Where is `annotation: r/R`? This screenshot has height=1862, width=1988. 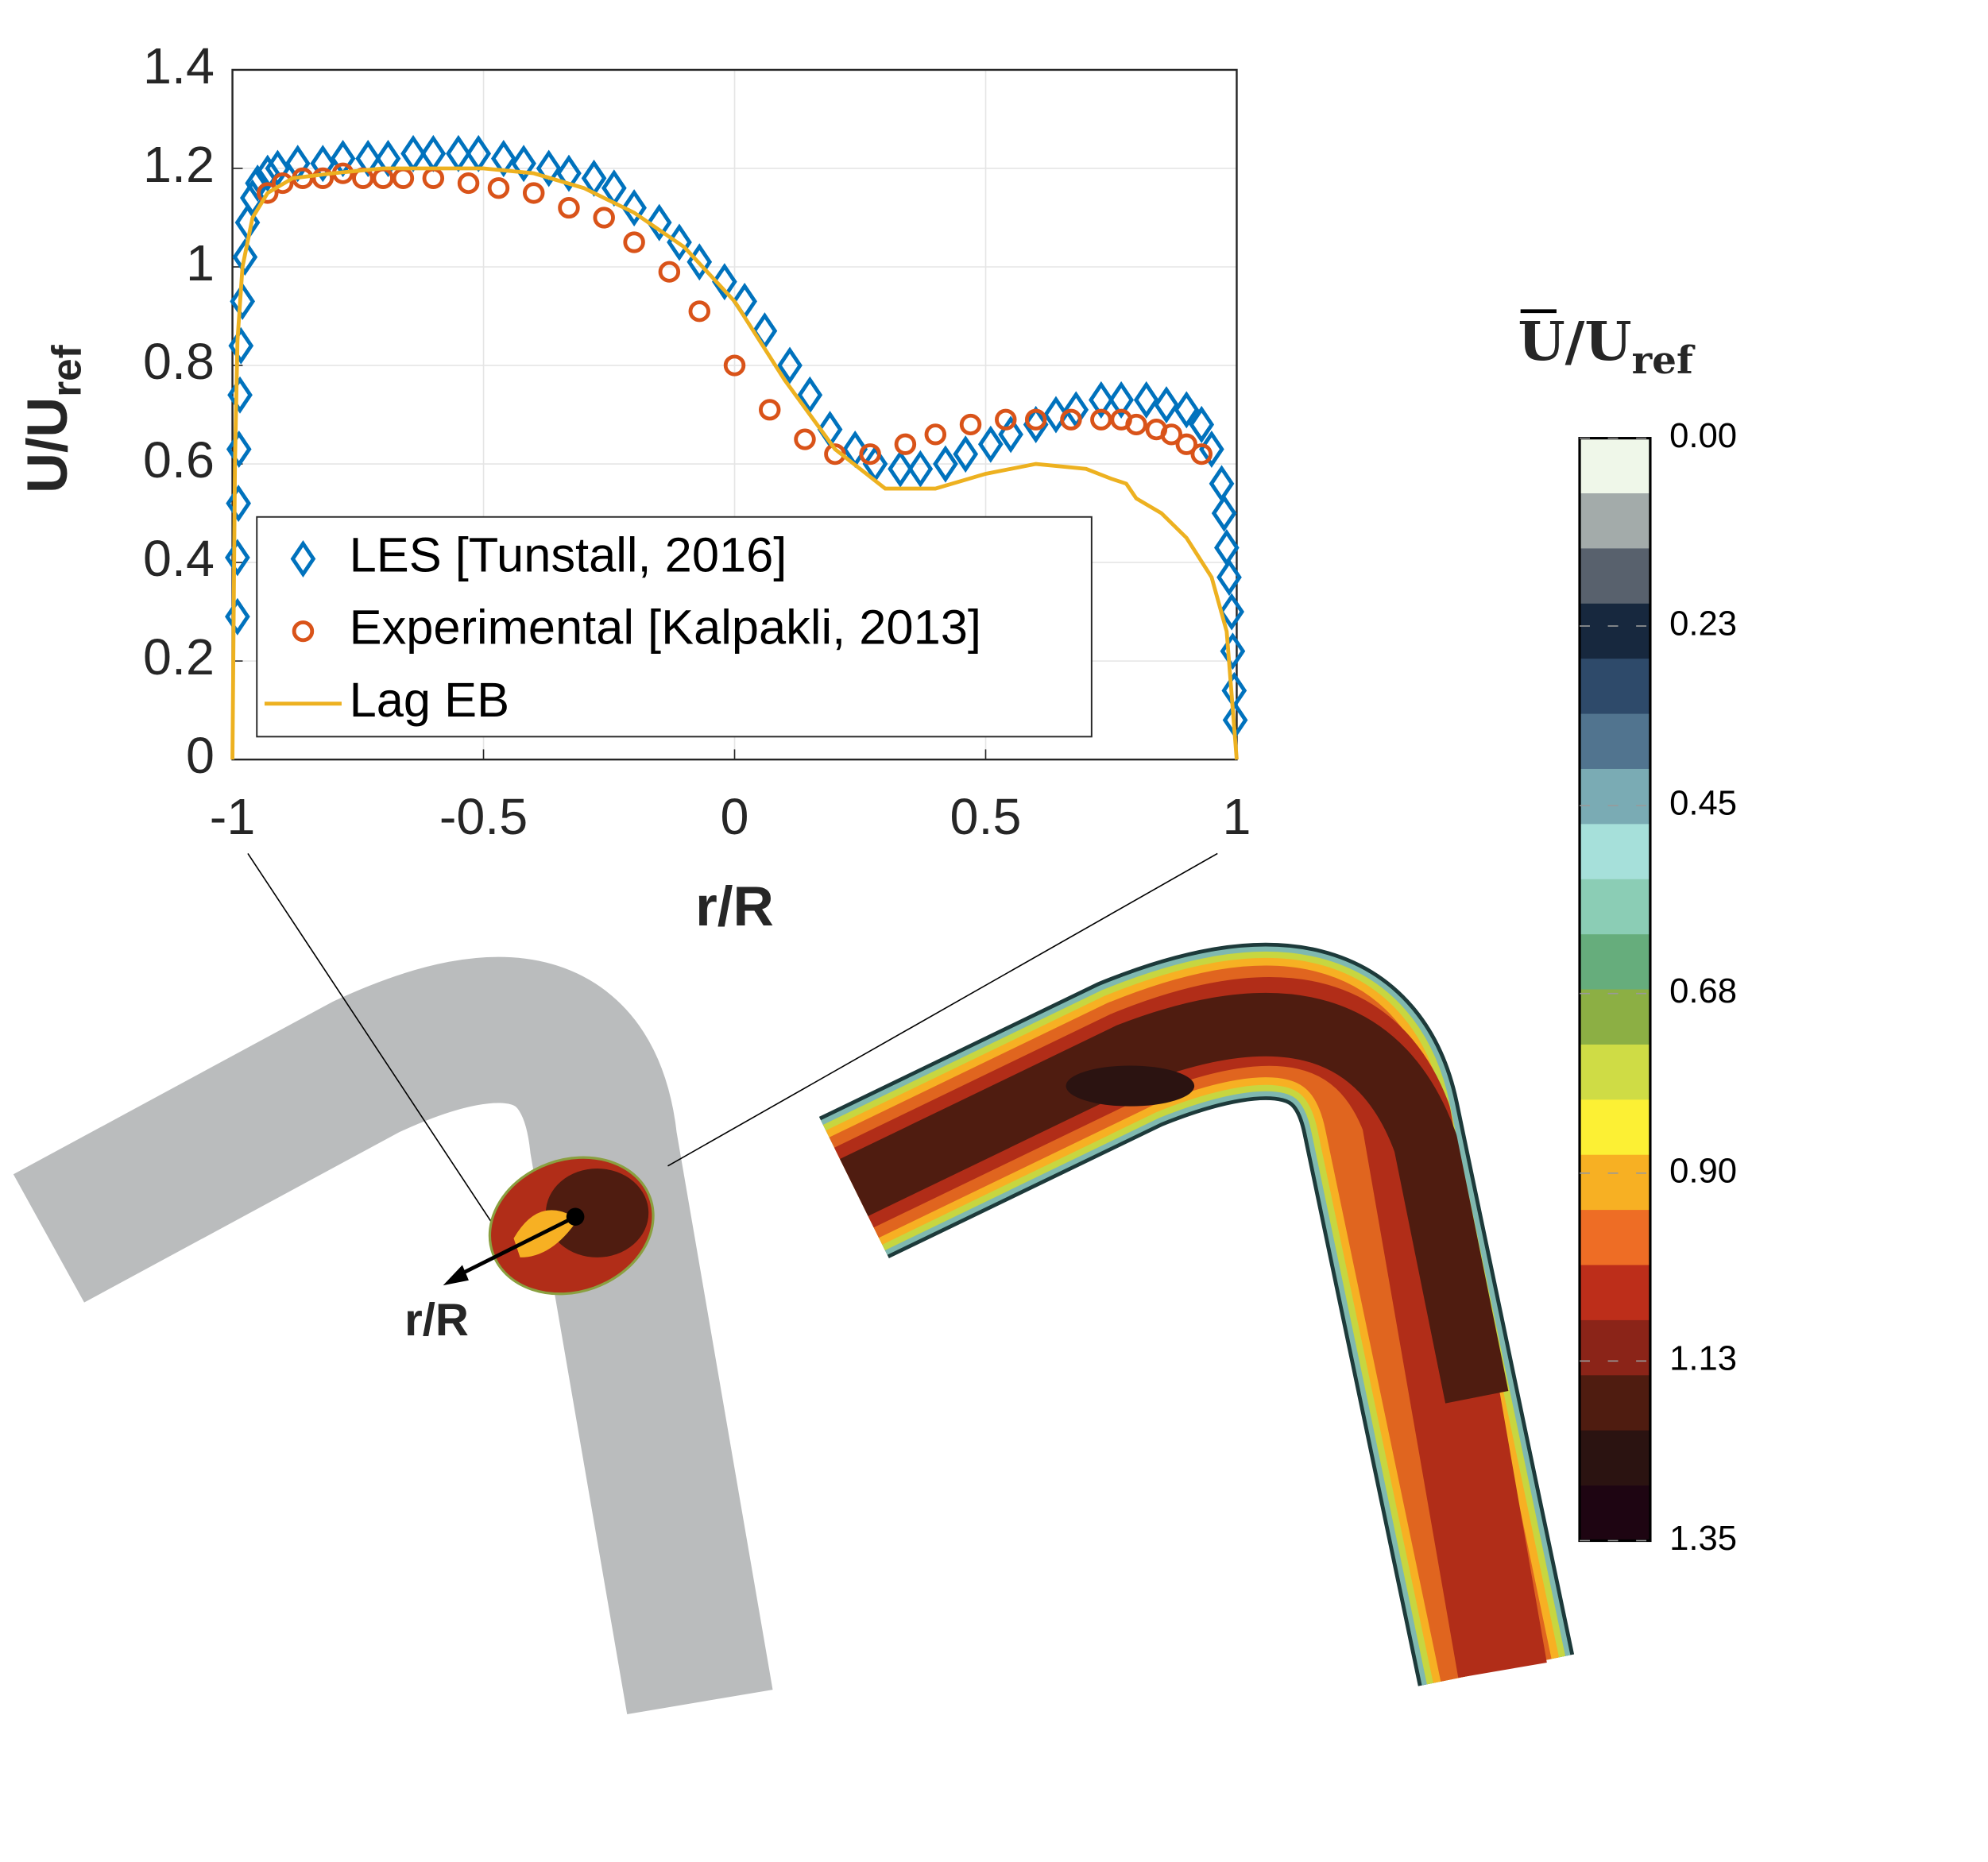 annotation: r/R is located at coordinates (436, 1321).